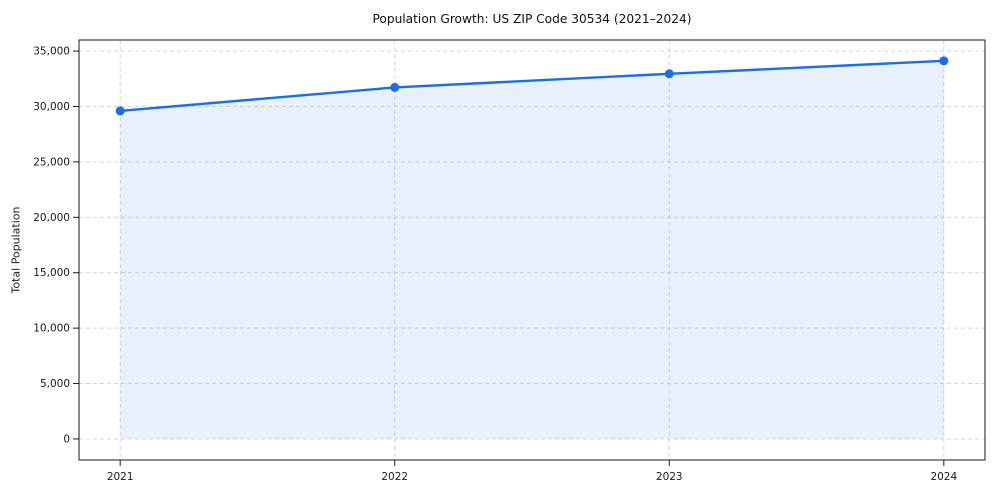  Describe the element at coordinates (669, 74) in the screenshot. I see `data-point-2023` at that location.